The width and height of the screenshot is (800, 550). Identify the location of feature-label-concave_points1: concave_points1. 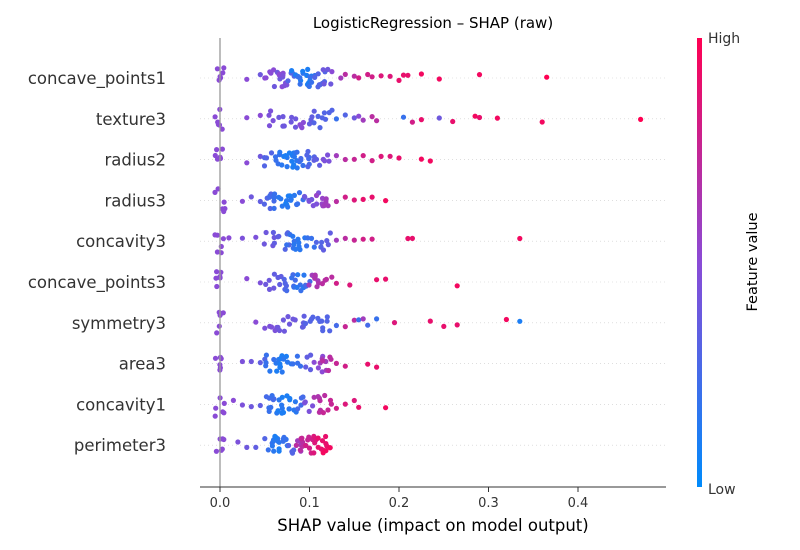
(97, 79).